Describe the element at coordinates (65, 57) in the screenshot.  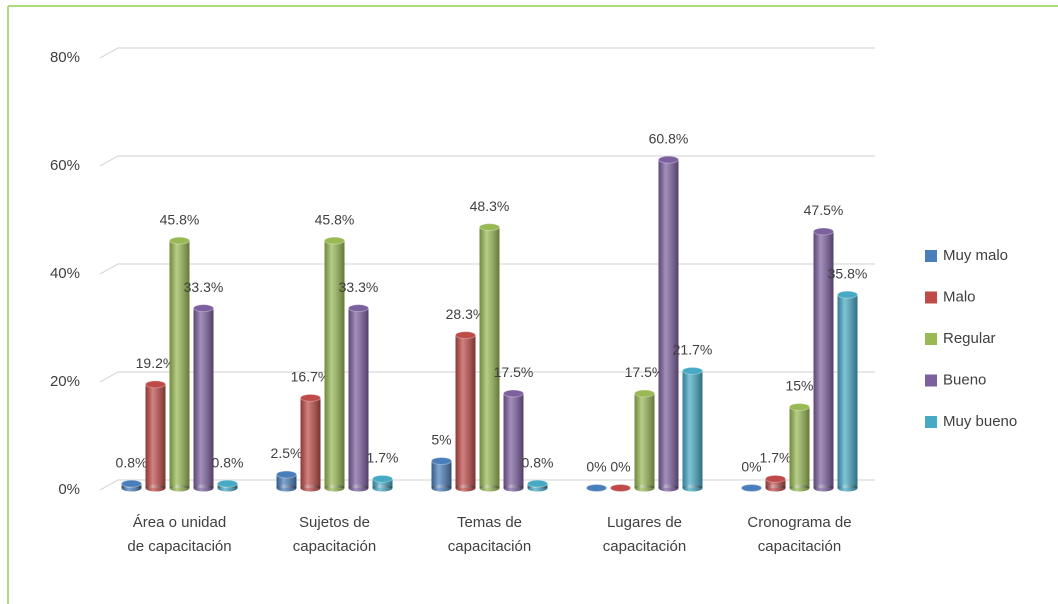
I see `y-tick-label: 80%` at that location.